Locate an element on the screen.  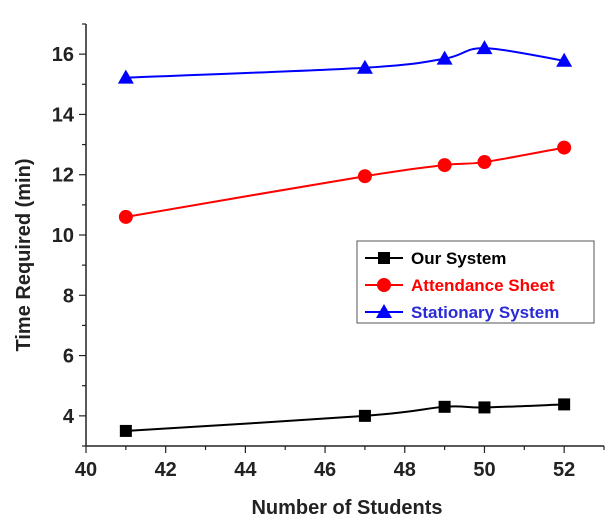
series-attendance-sheet is located at coordinates (345, 182).